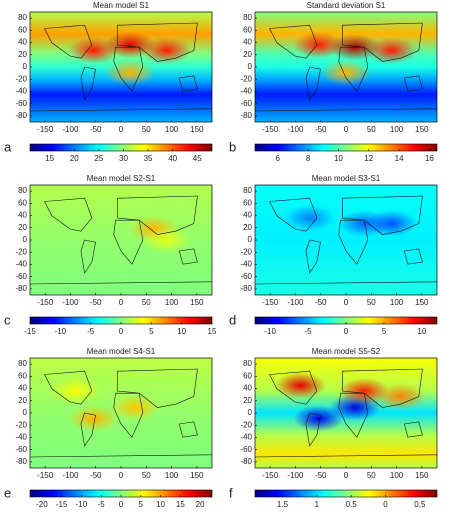 The height and width of the screenshot is (517, 474). Describe the element at coordinates (200, 504) in the screenshot. I see `colorbar-tick-label: 20` at that location.